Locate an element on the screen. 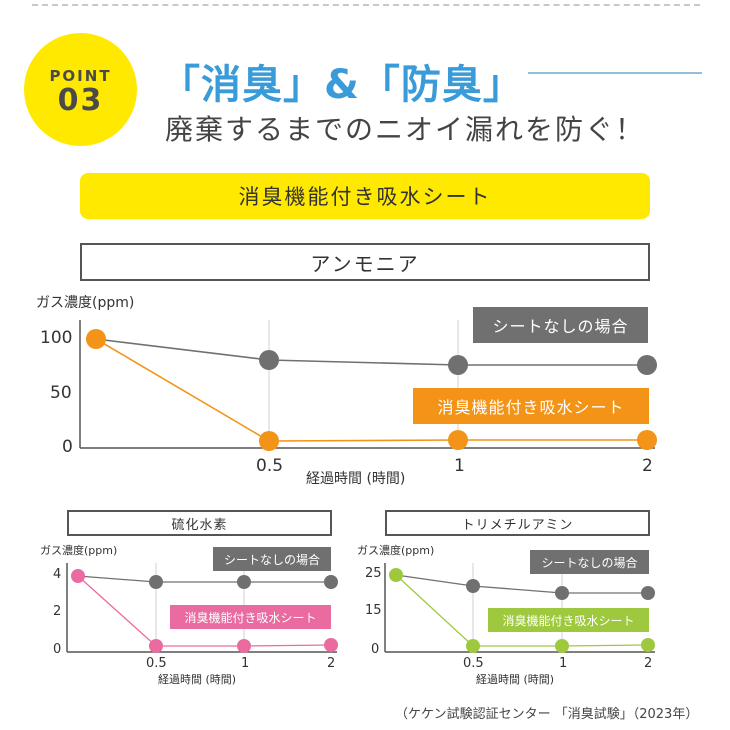 This screenshot has height=730, width=730. product-banner-label: 消臭機能付き吸水シート is located at coordinates (365, 197).